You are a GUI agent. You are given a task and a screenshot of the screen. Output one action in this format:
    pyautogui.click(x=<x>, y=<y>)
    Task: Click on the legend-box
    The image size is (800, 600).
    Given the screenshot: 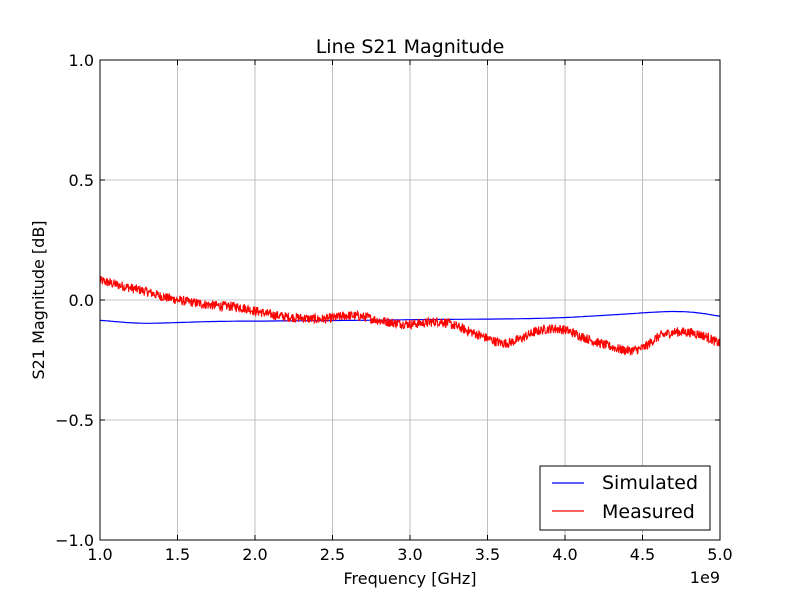 What is the action you would take?
    pyautogui.click(x=625, y=498)
    